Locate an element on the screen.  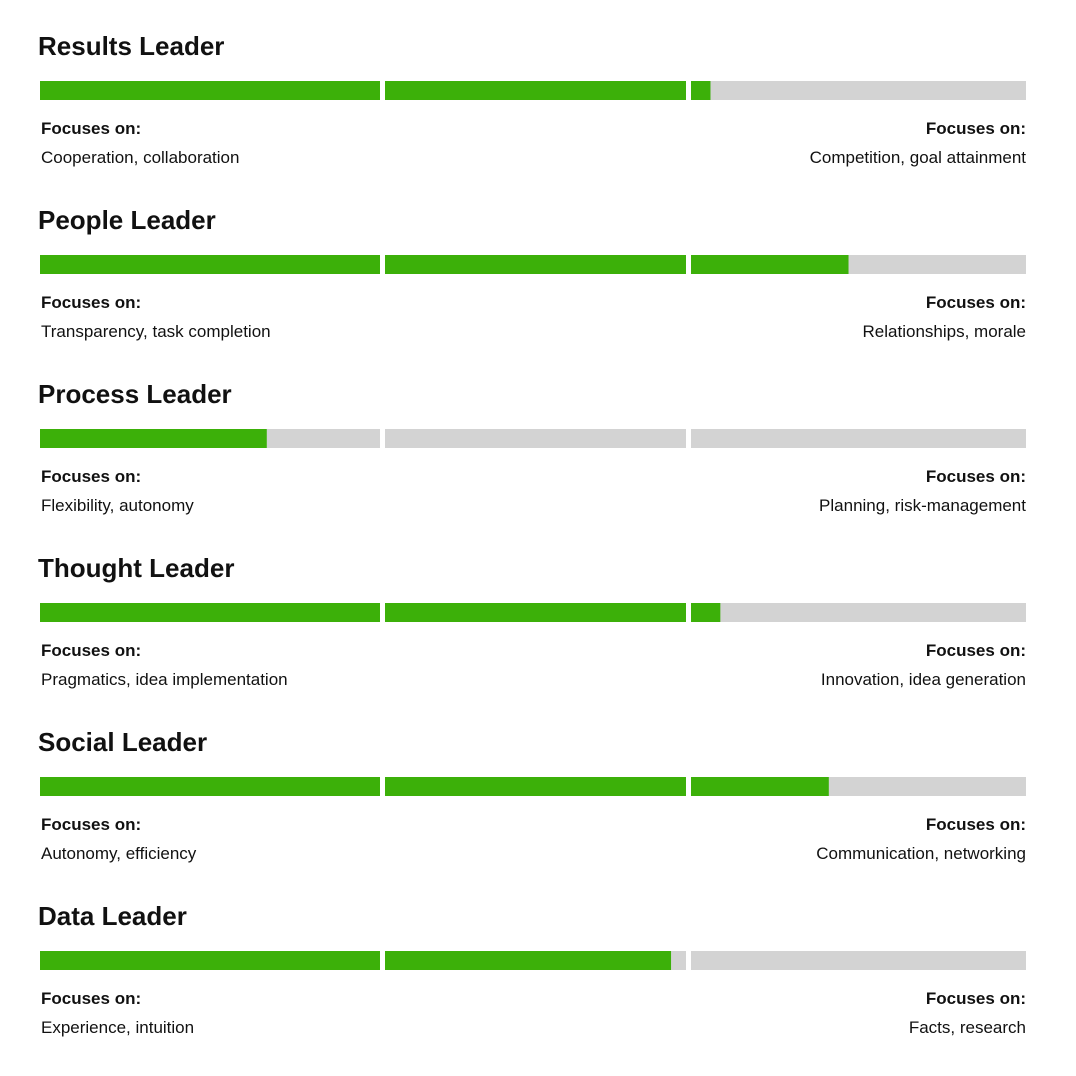
right-text: Competition, goal attainment is located at coordinates (918, 157).